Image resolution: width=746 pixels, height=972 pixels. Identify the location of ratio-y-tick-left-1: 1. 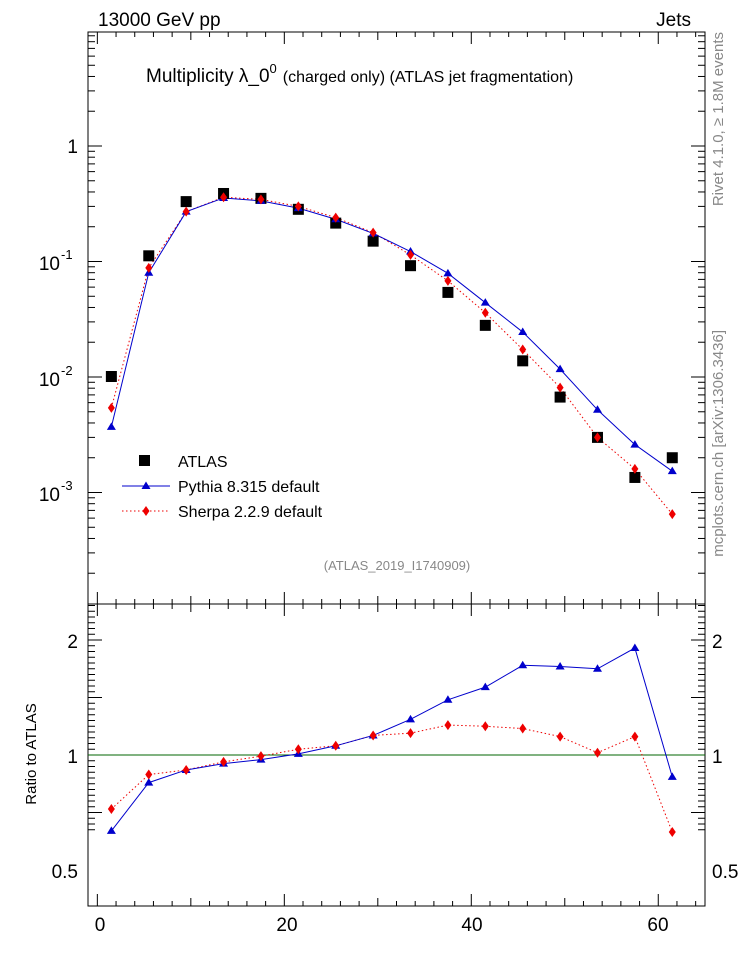
(72, 757).